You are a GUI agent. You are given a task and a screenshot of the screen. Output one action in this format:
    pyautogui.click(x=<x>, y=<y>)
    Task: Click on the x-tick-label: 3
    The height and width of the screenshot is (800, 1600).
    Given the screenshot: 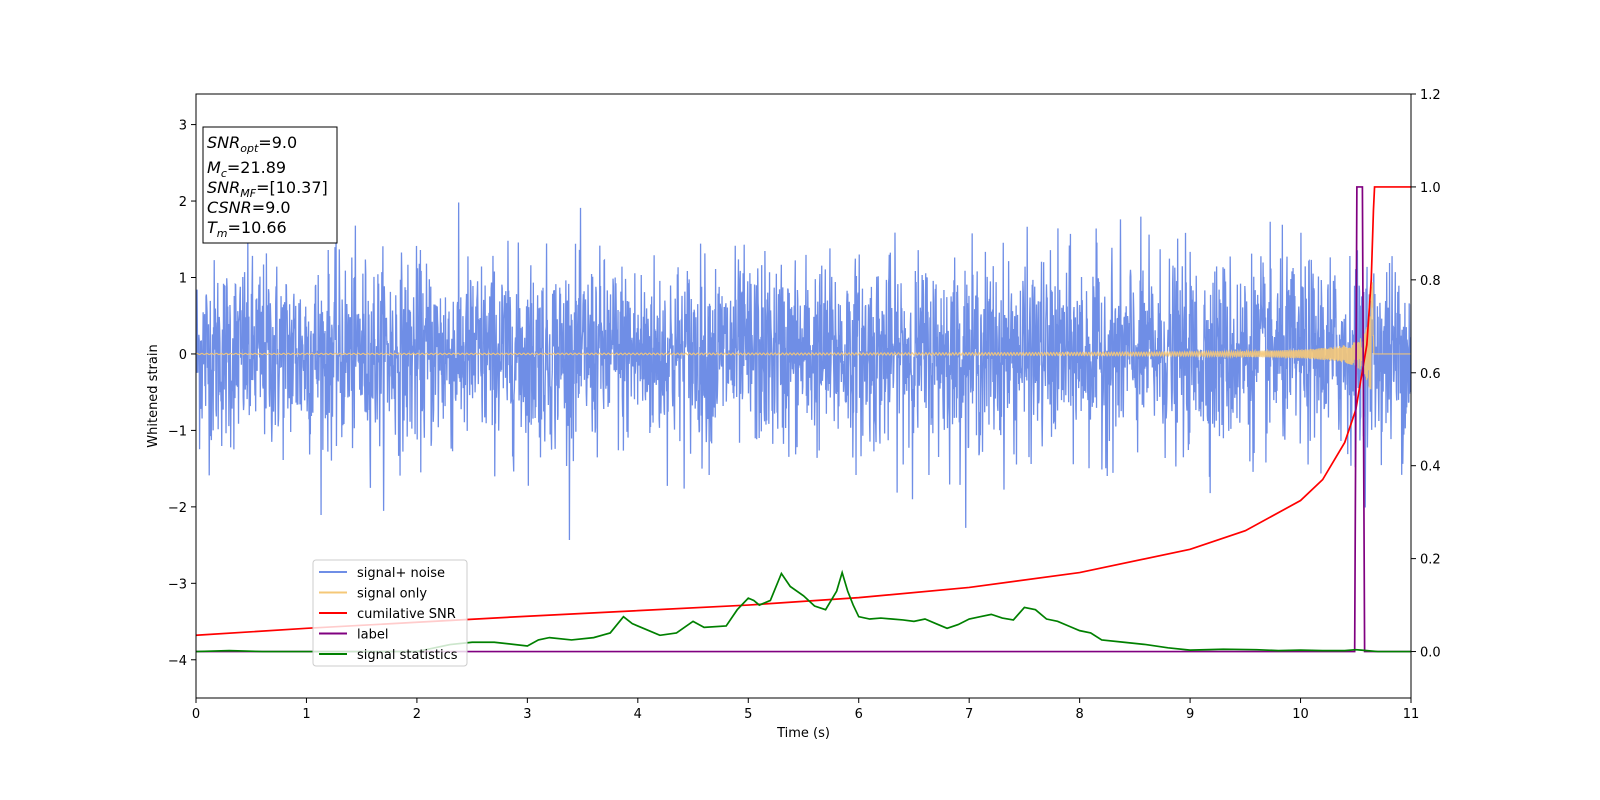 What is the action you would take?
    pyautogui.click(x=527, y=714)
    